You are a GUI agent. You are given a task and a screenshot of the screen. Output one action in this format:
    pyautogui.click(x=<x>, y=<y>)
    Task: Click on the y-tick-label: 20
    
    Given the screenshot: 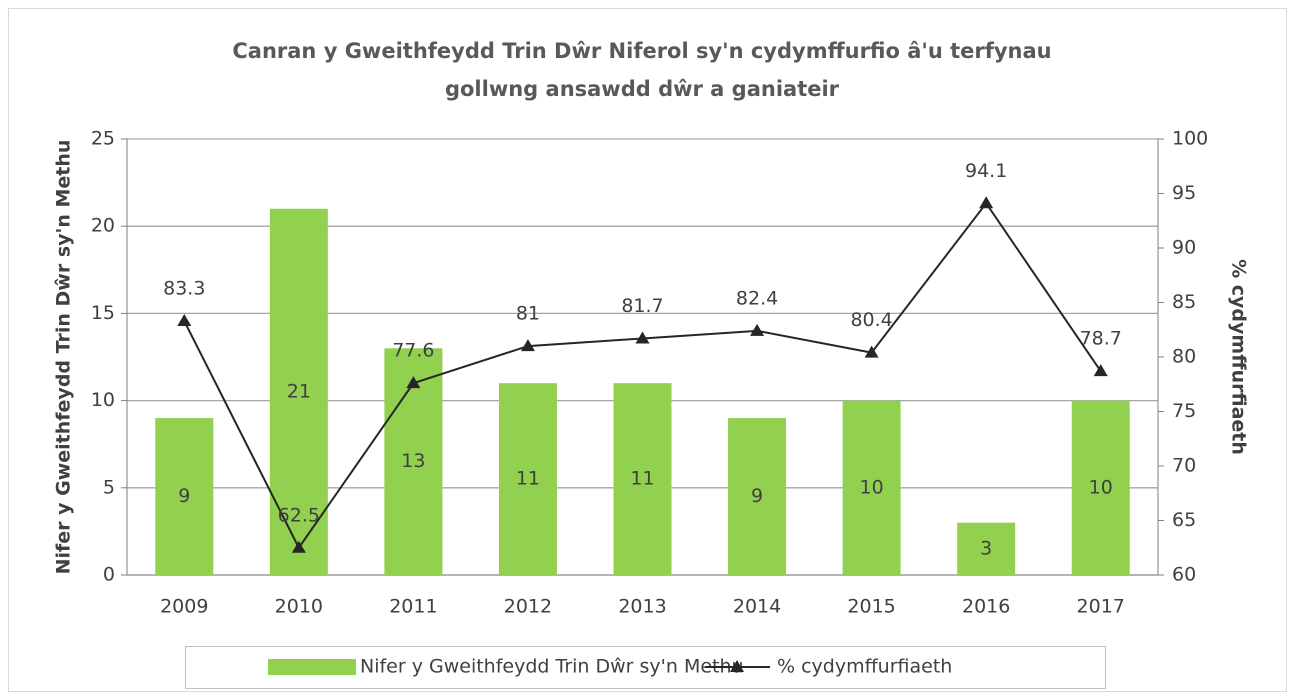 What is the action you would take?
    pyautogui.click(x=103, y=226)
    